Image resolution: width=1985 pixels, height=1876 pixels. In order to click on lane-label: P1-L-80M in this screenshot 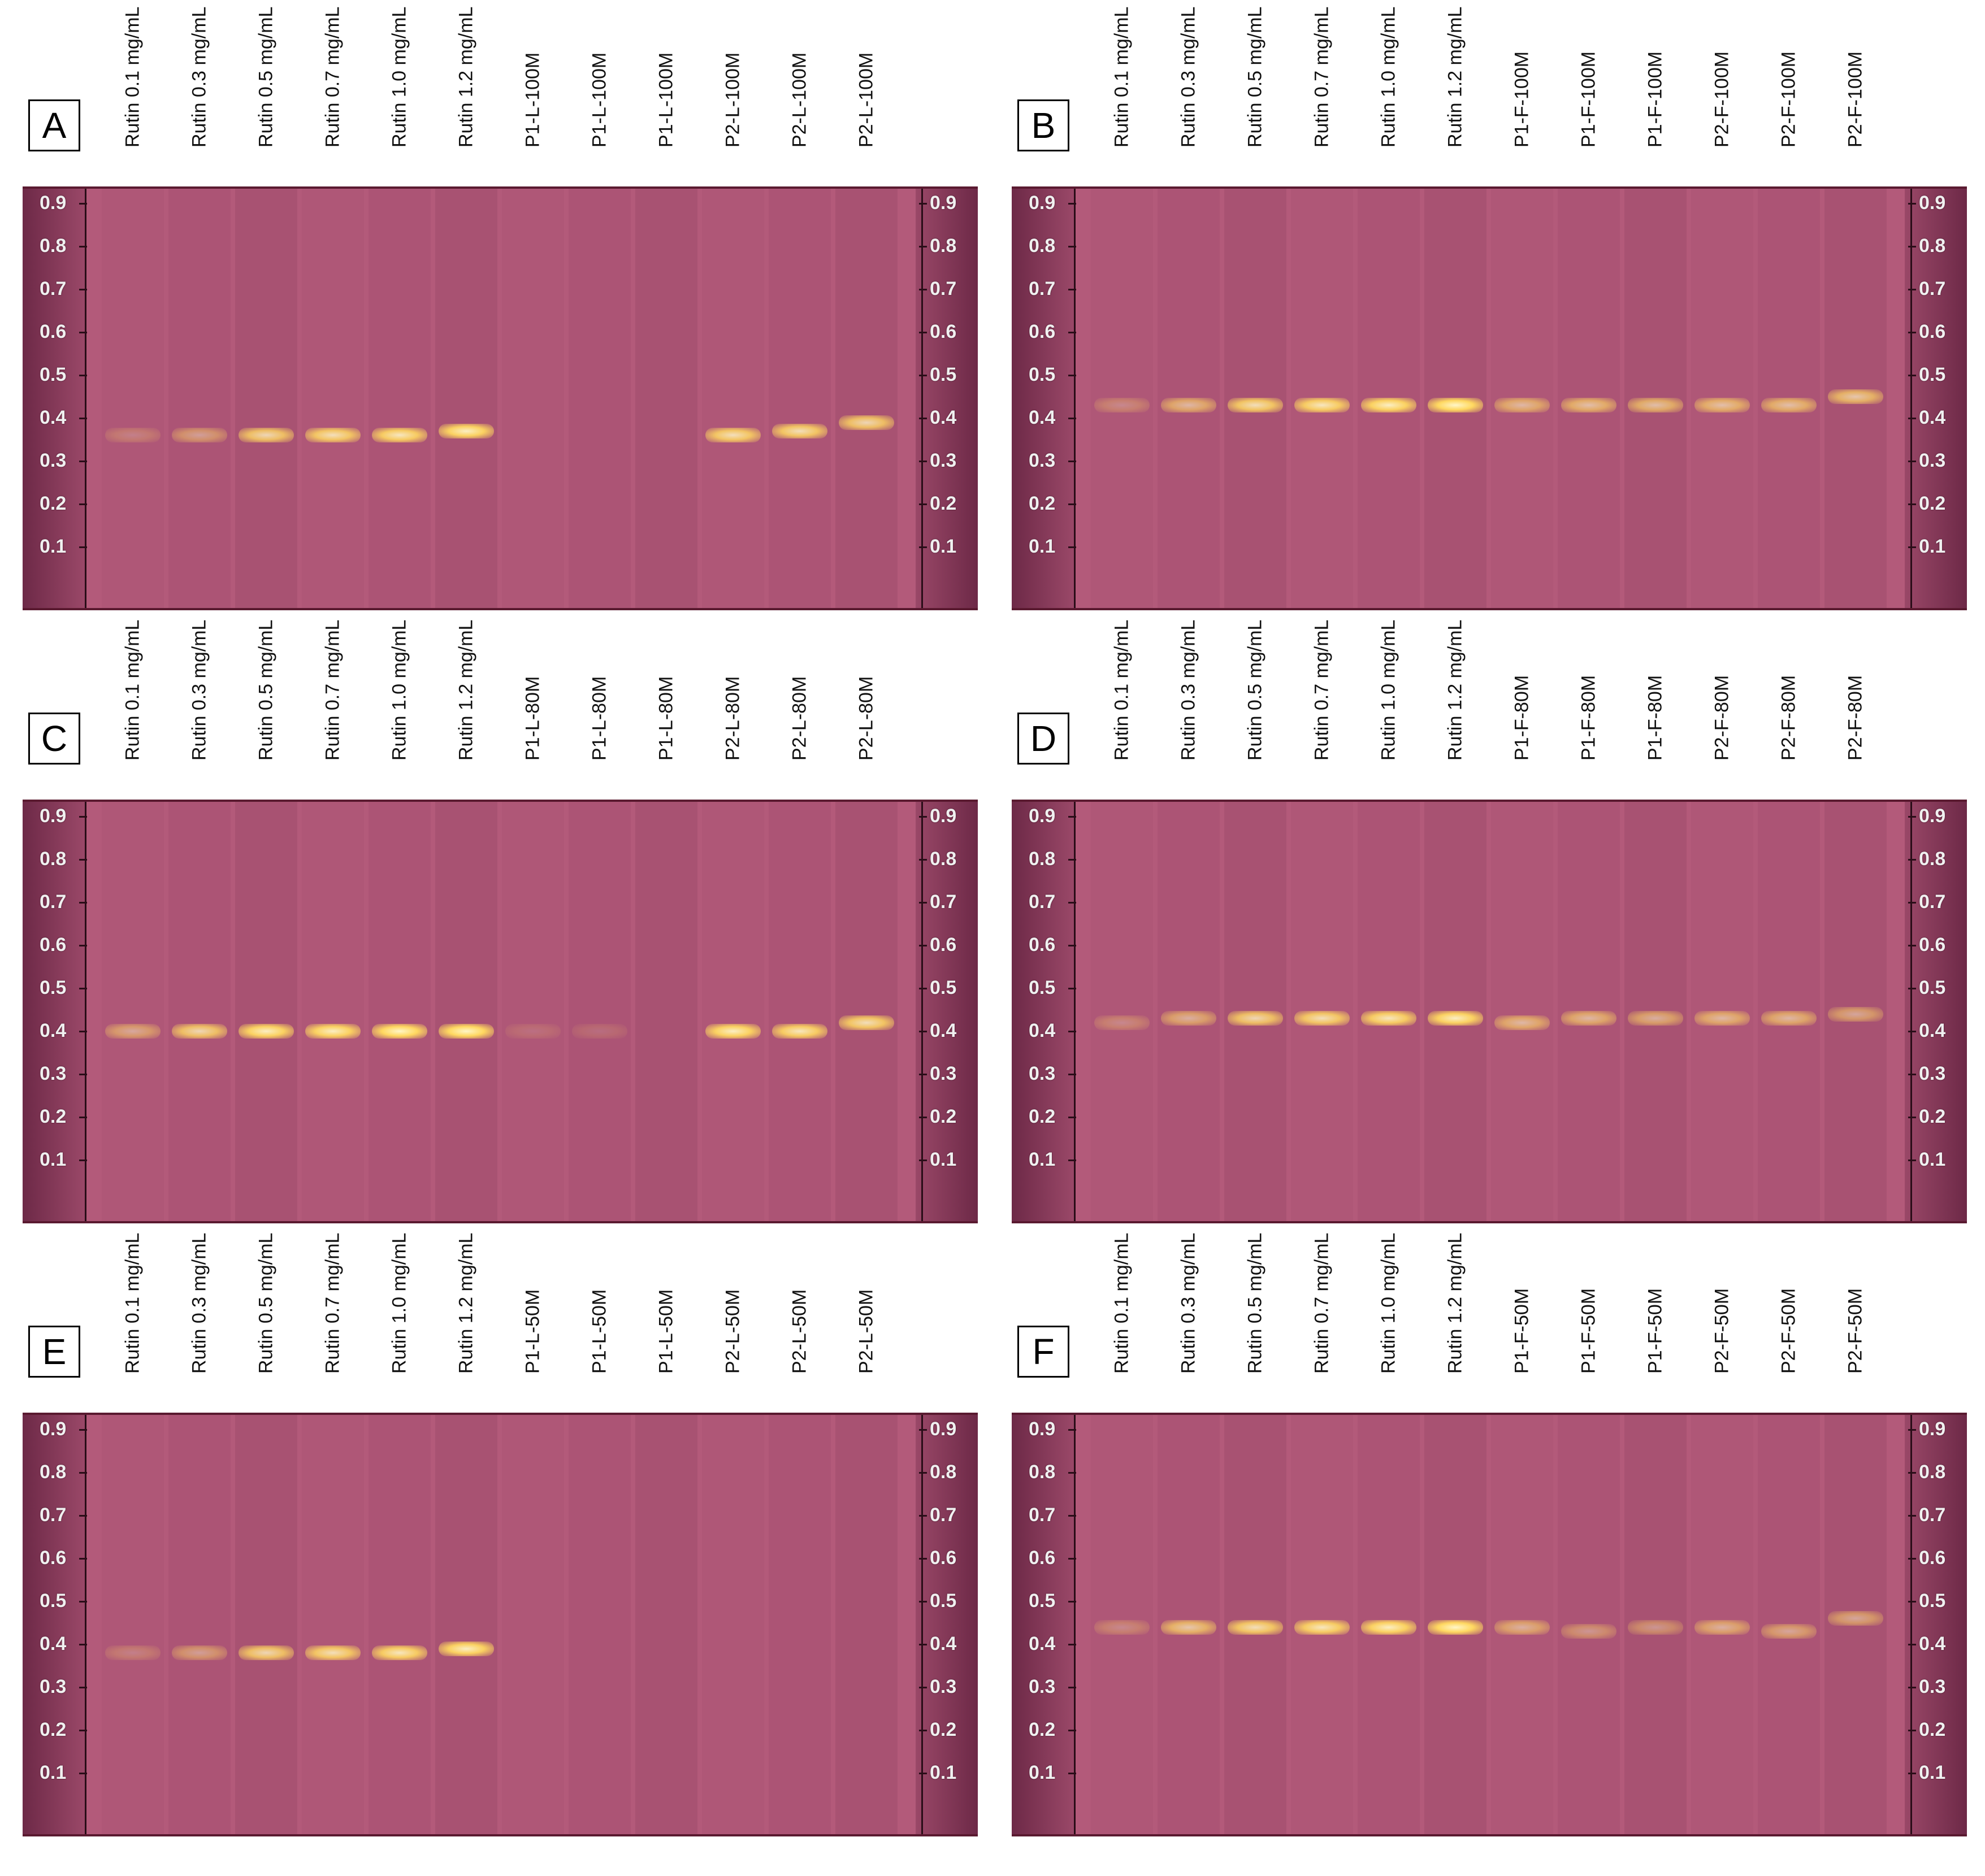, I will do `click(533, 698)`.